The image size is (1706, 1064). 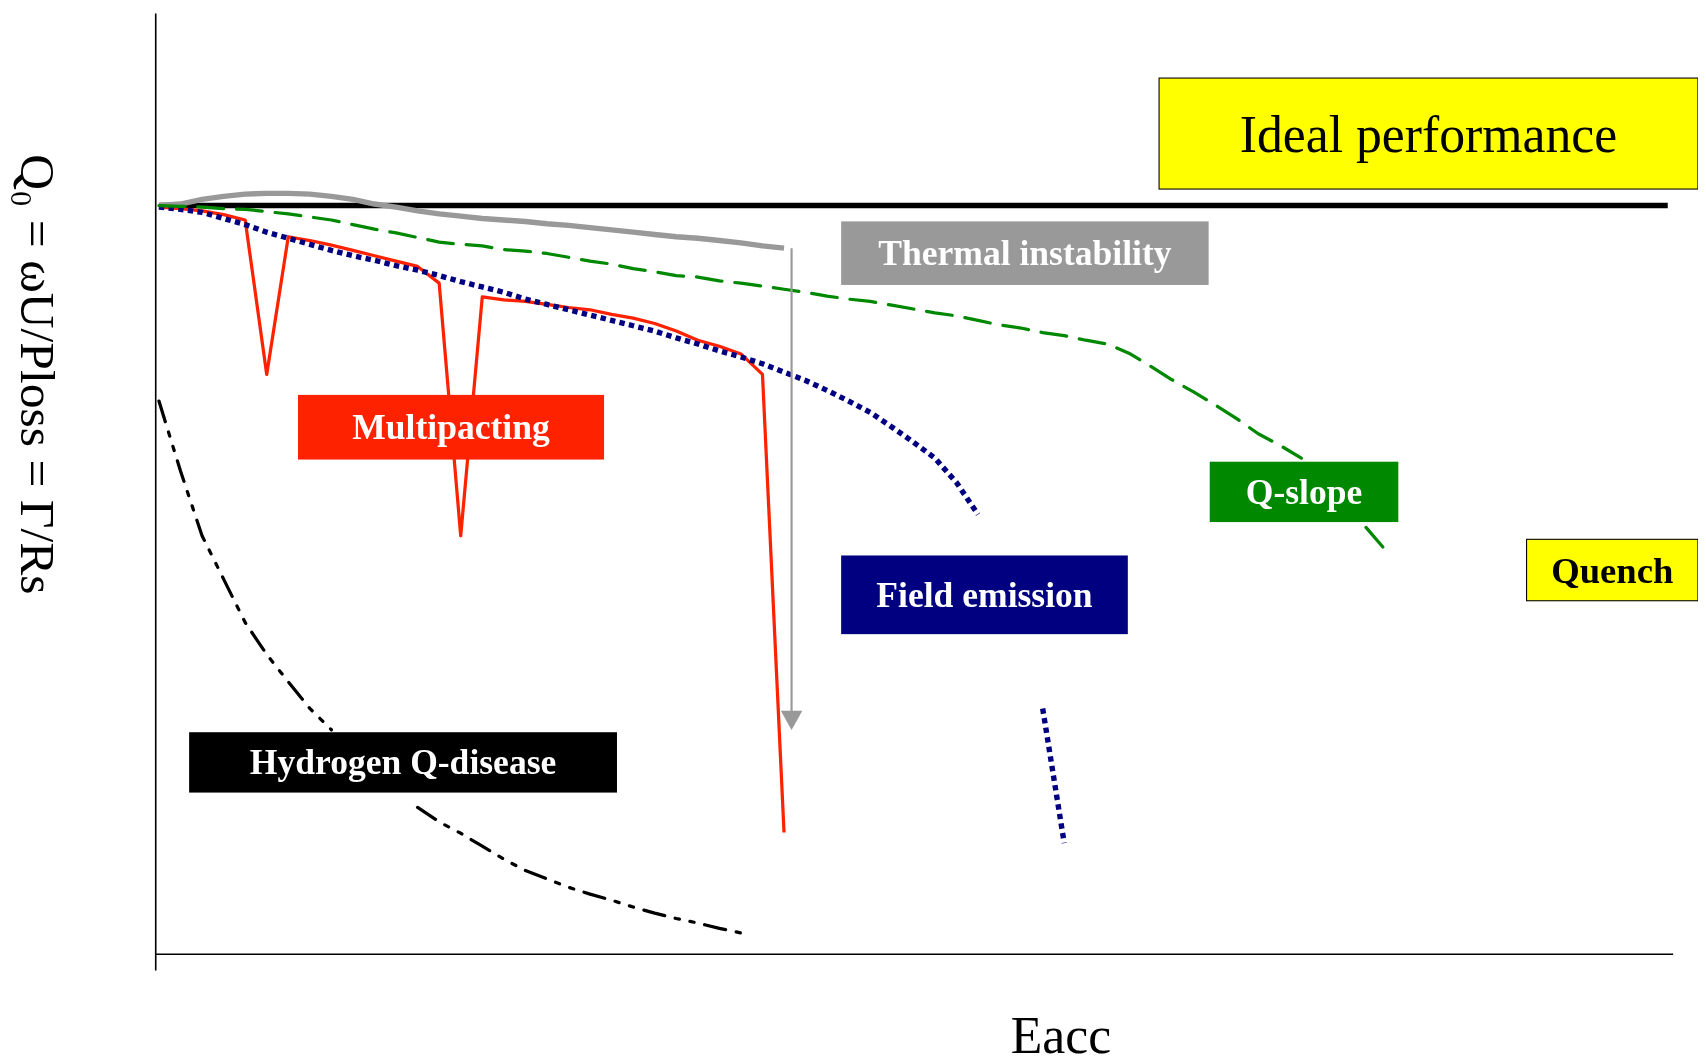 I want to click on text: Ideal performance, so click(x=1428, y=134).